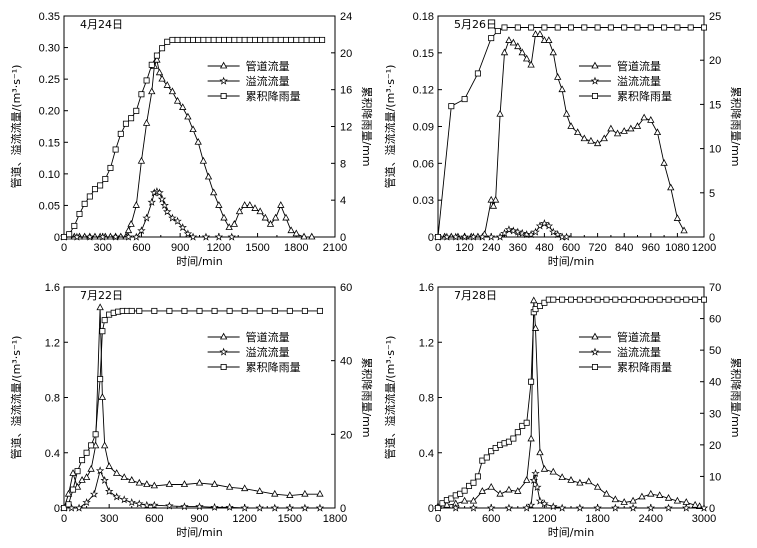  I want to click on y2-tick-label: 10, so click(715, 477).